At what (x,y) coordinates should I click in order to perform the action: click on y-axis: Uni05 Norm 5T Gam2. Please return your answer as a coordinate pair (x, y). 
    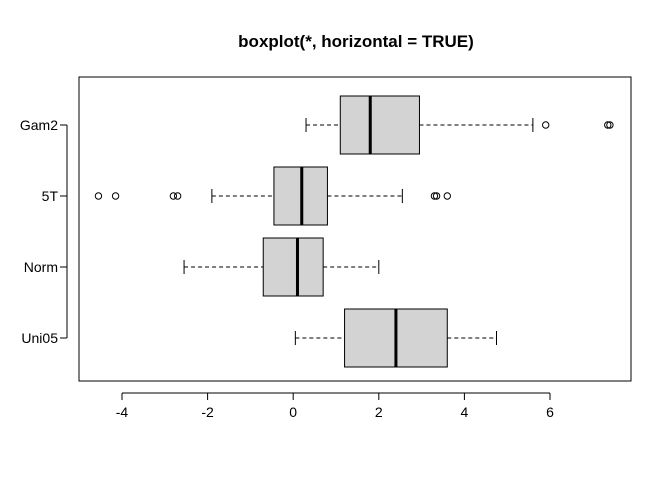
    Looking at the image, I should click on (44, 231).